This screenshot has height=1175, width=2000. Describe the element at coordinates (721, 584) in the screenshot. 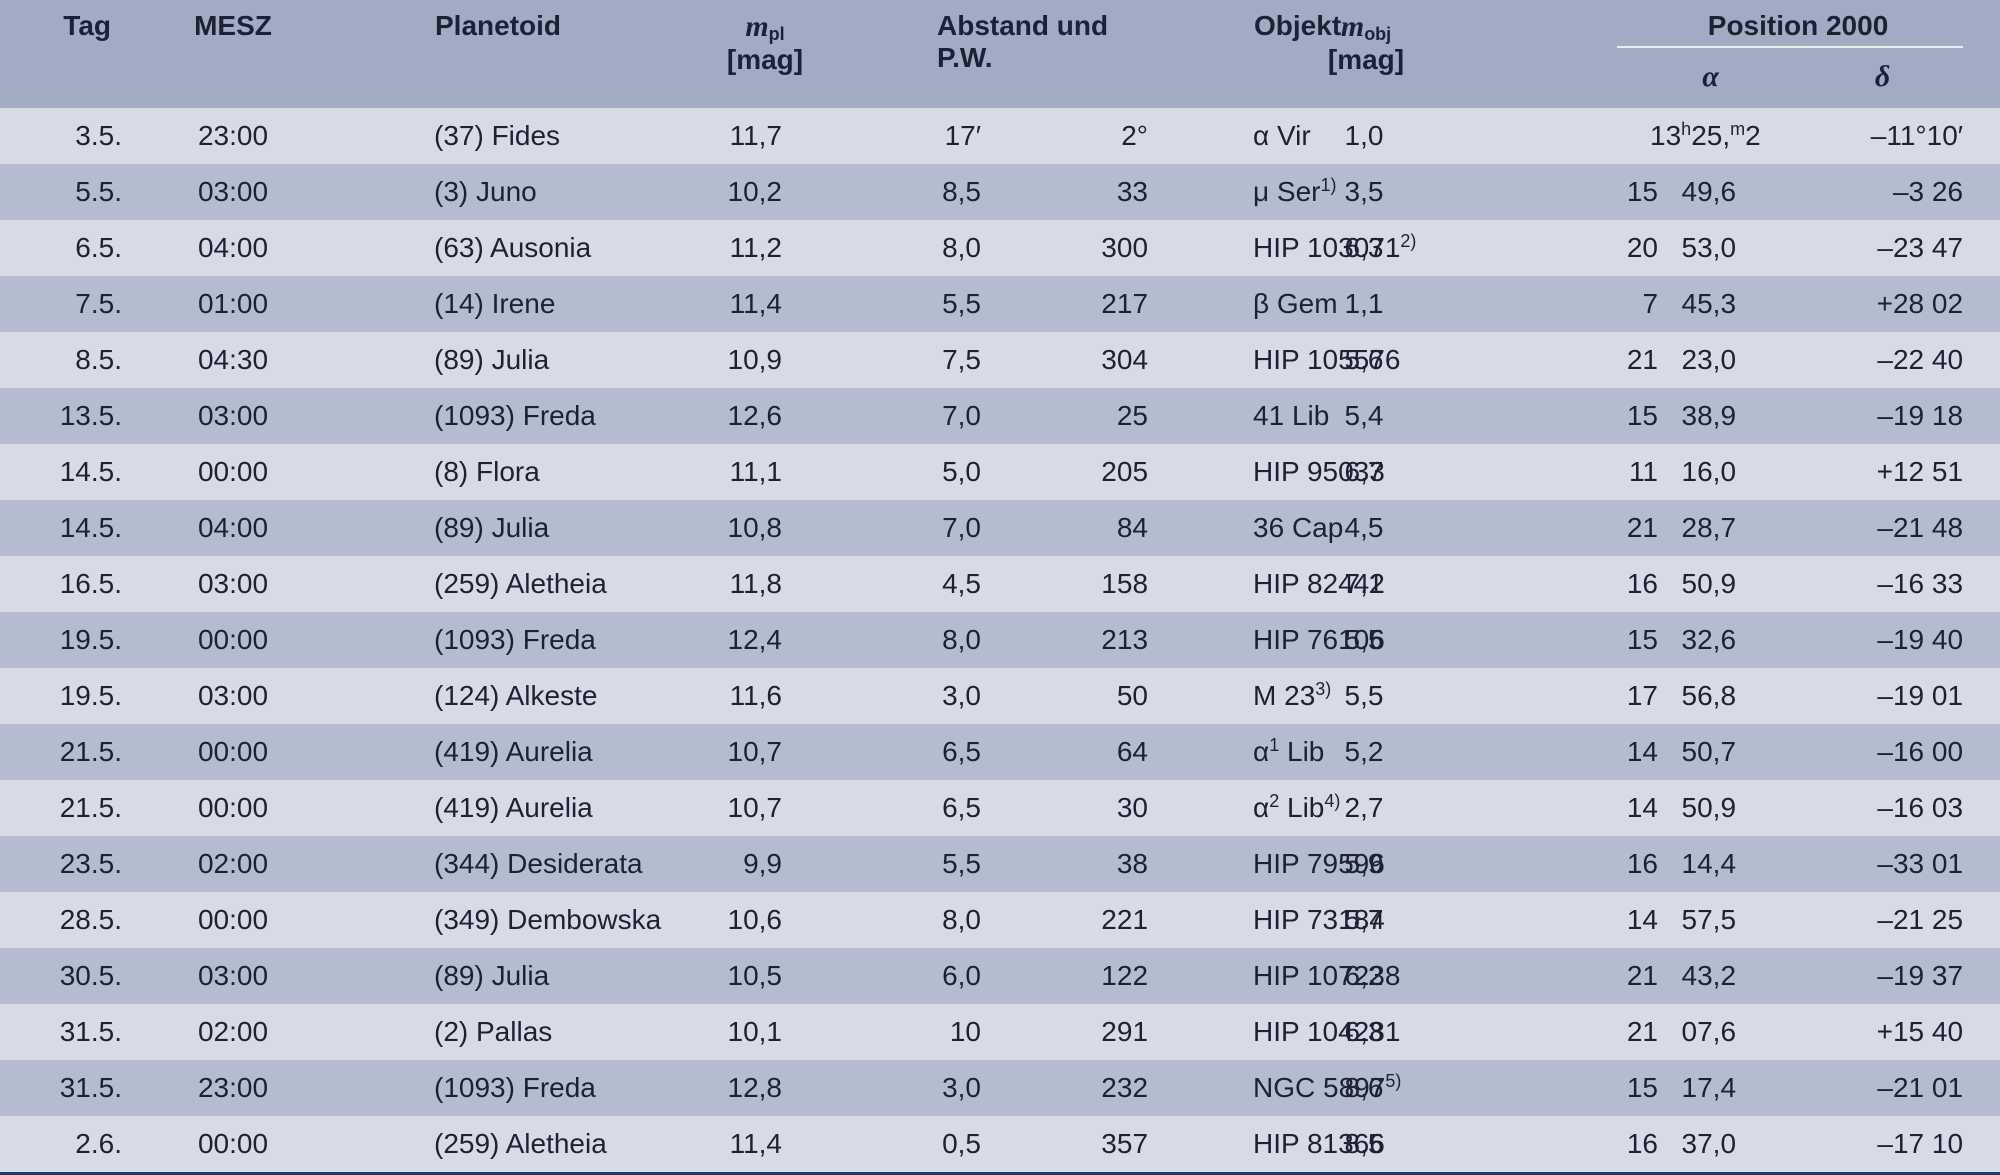

I see `cell-m-pl: 11,8` at that location.